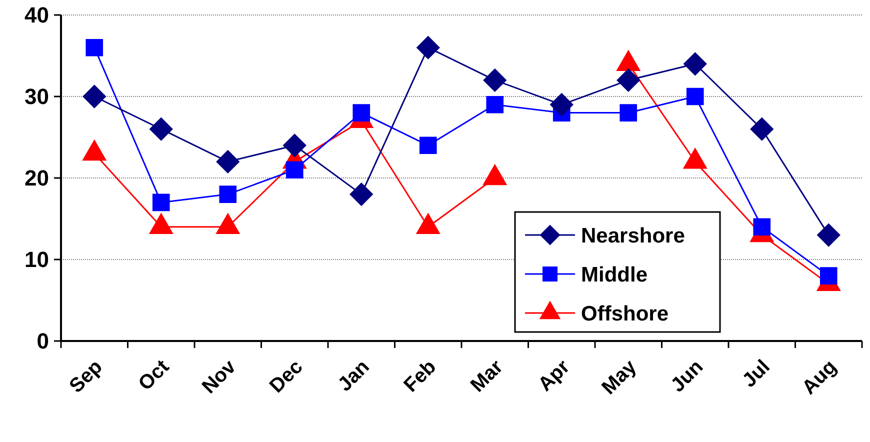 The height and width of the screenshot is (442, 870). Describe the element at coordinates (756, 374) in the screenshot. I see `x-tick-label: Jul` at that location.